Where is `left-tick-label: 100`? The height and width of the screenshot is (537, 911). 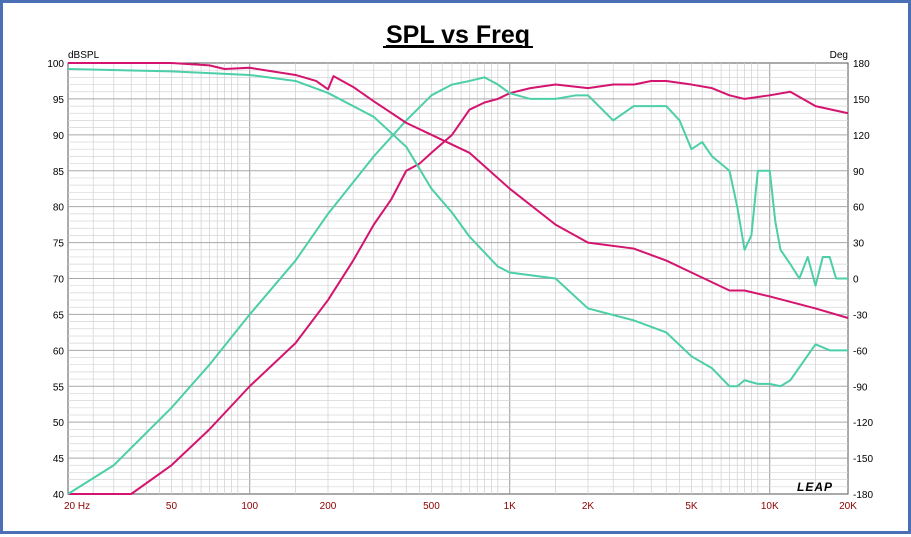
left-tick-label: 100 is located at coordinates (55, 64).